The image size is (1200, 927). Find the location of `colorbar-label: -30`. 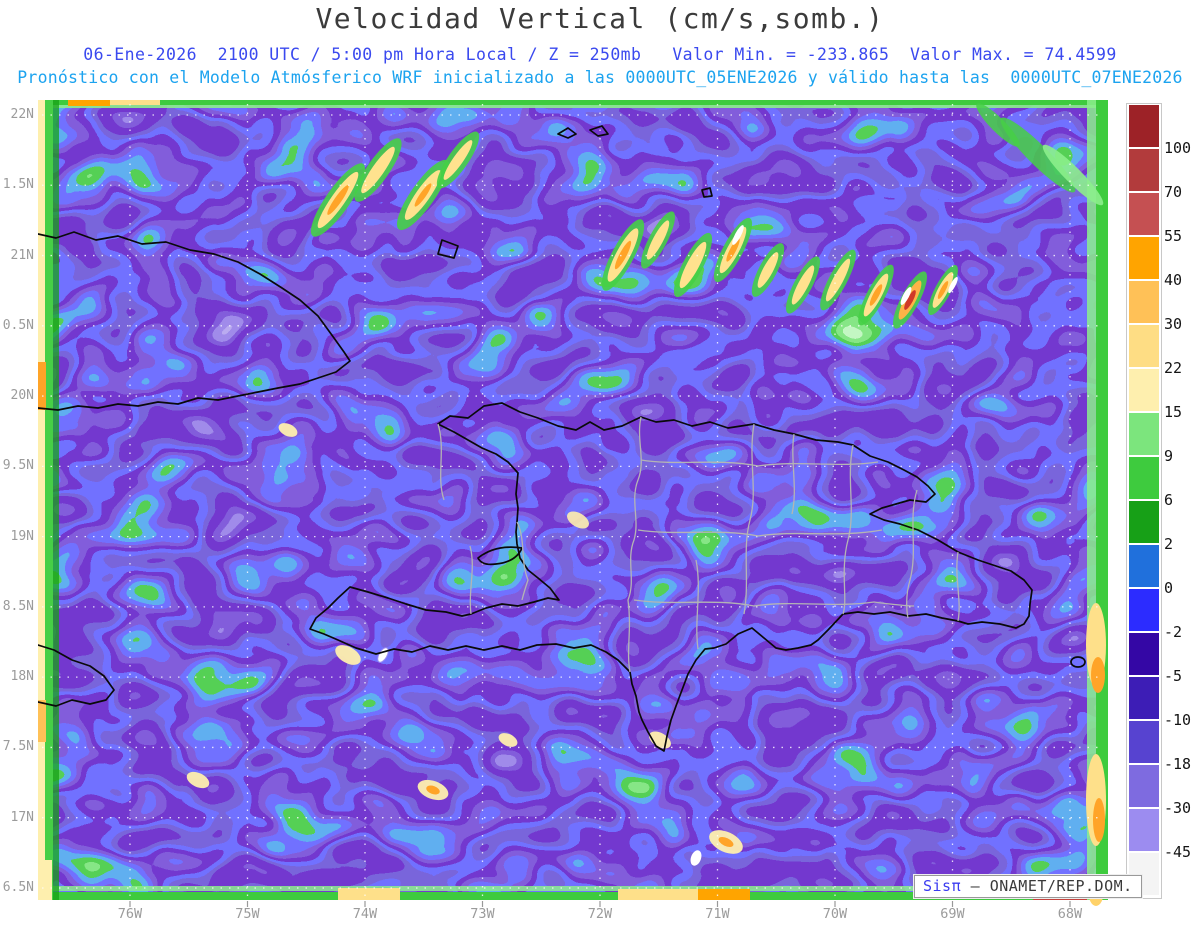

colorbar-label: -30 is located at coordinates (1178, 808).